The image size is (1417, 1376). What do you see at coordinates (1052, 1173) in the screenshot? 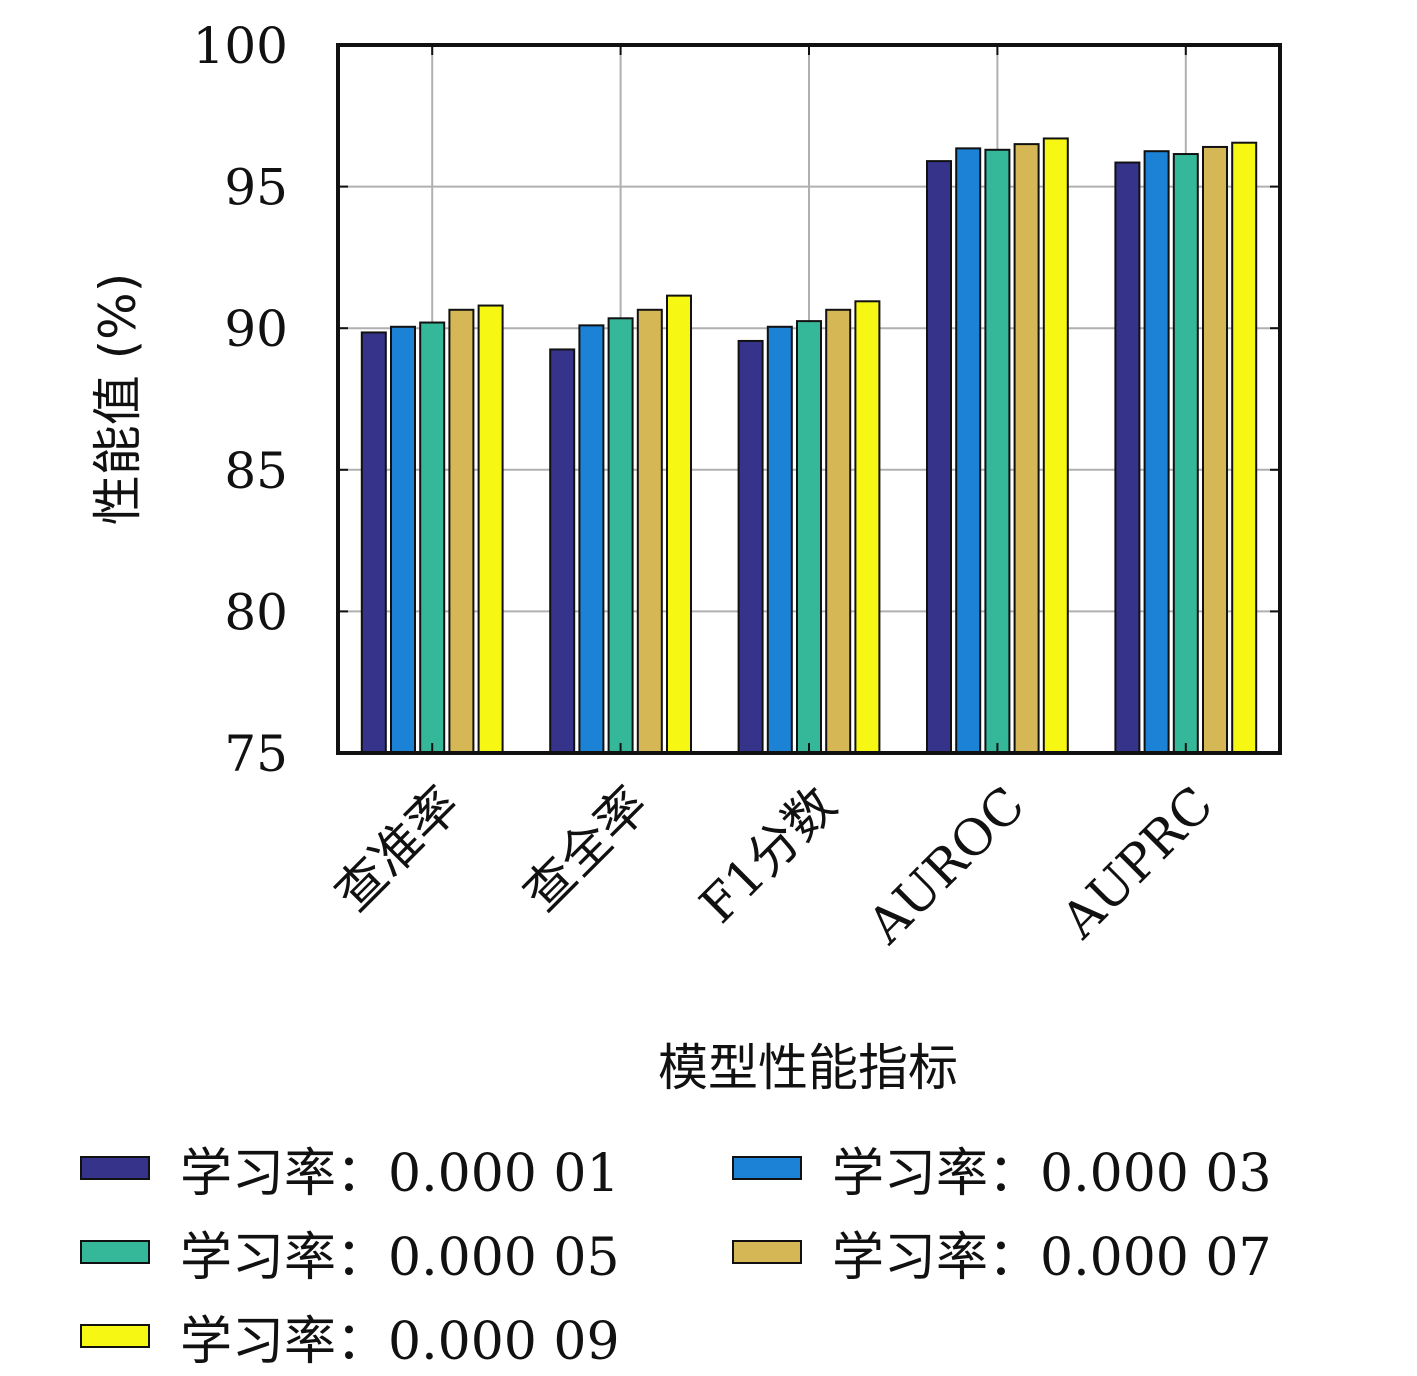
I see `legend-label: 学习率：0.000 03` at bounding box center [1052, 1173].